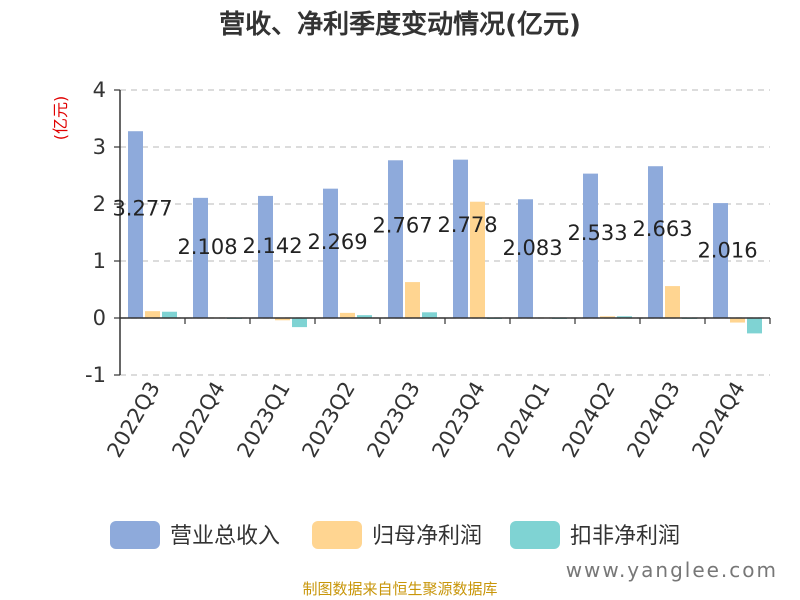  Describe the element at coordinates (169, 314) in the screenshot. I see `bar-2-2022Q3` at that location.